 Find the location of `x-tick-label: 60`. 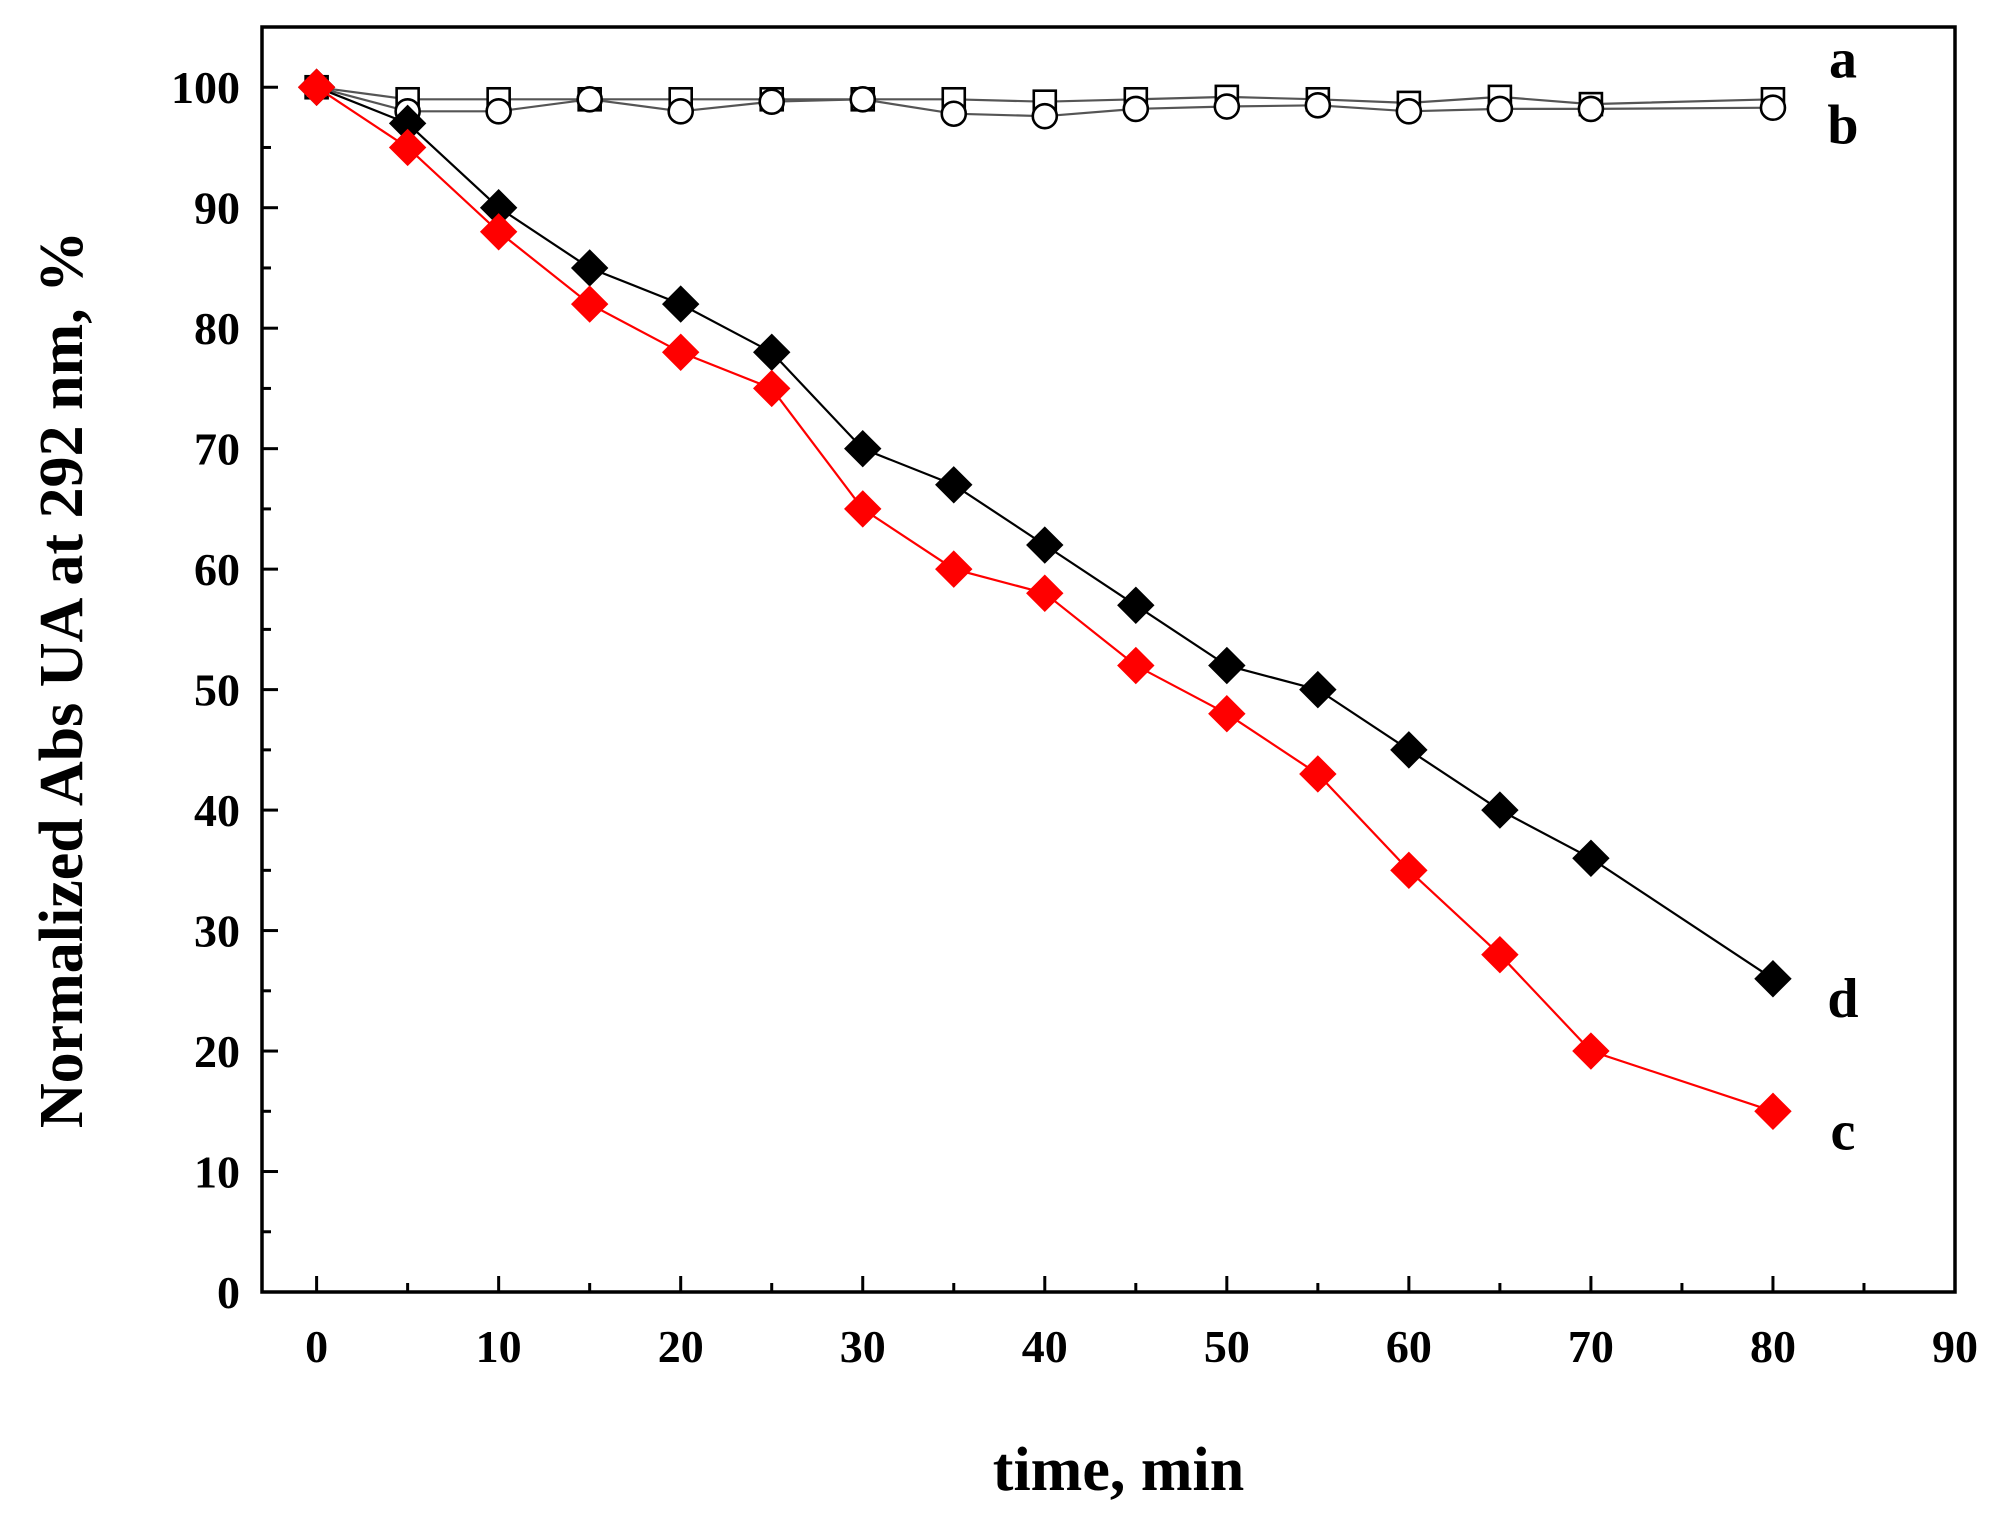

x-tick-label: 60 is located at coordinates (1409, 1346).